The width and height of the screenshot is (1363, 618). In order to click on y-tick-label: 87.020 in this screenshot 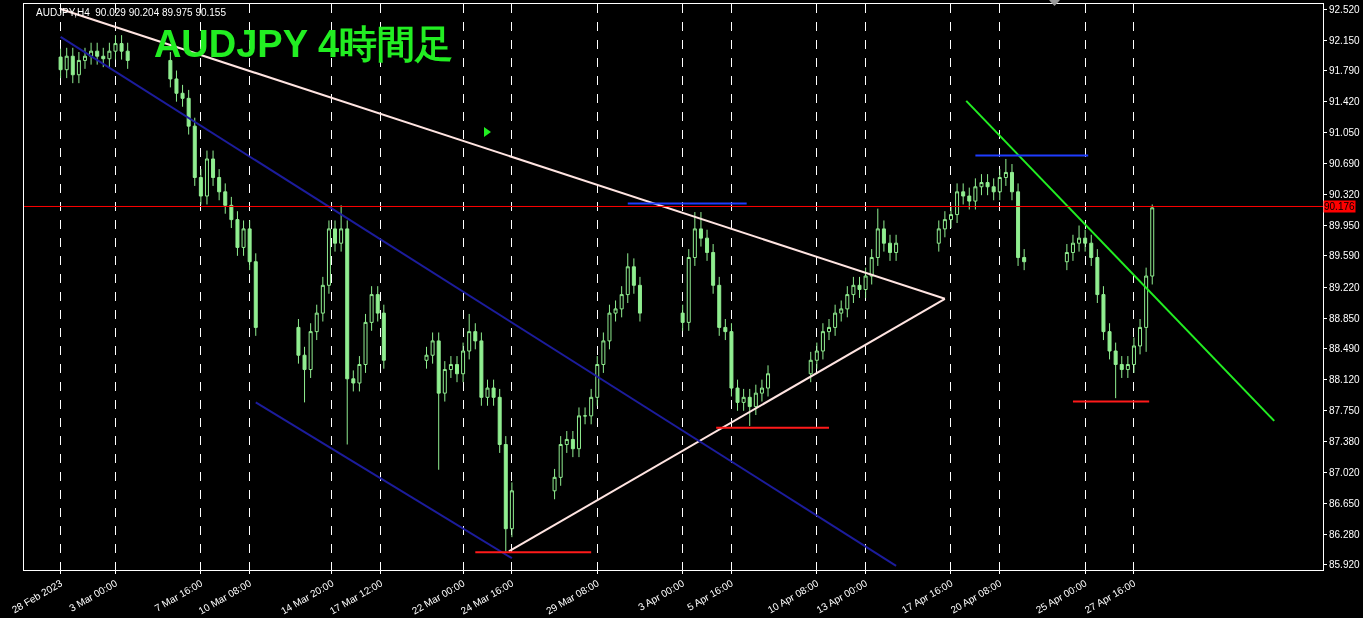, I will do `click(1345, 472)`.